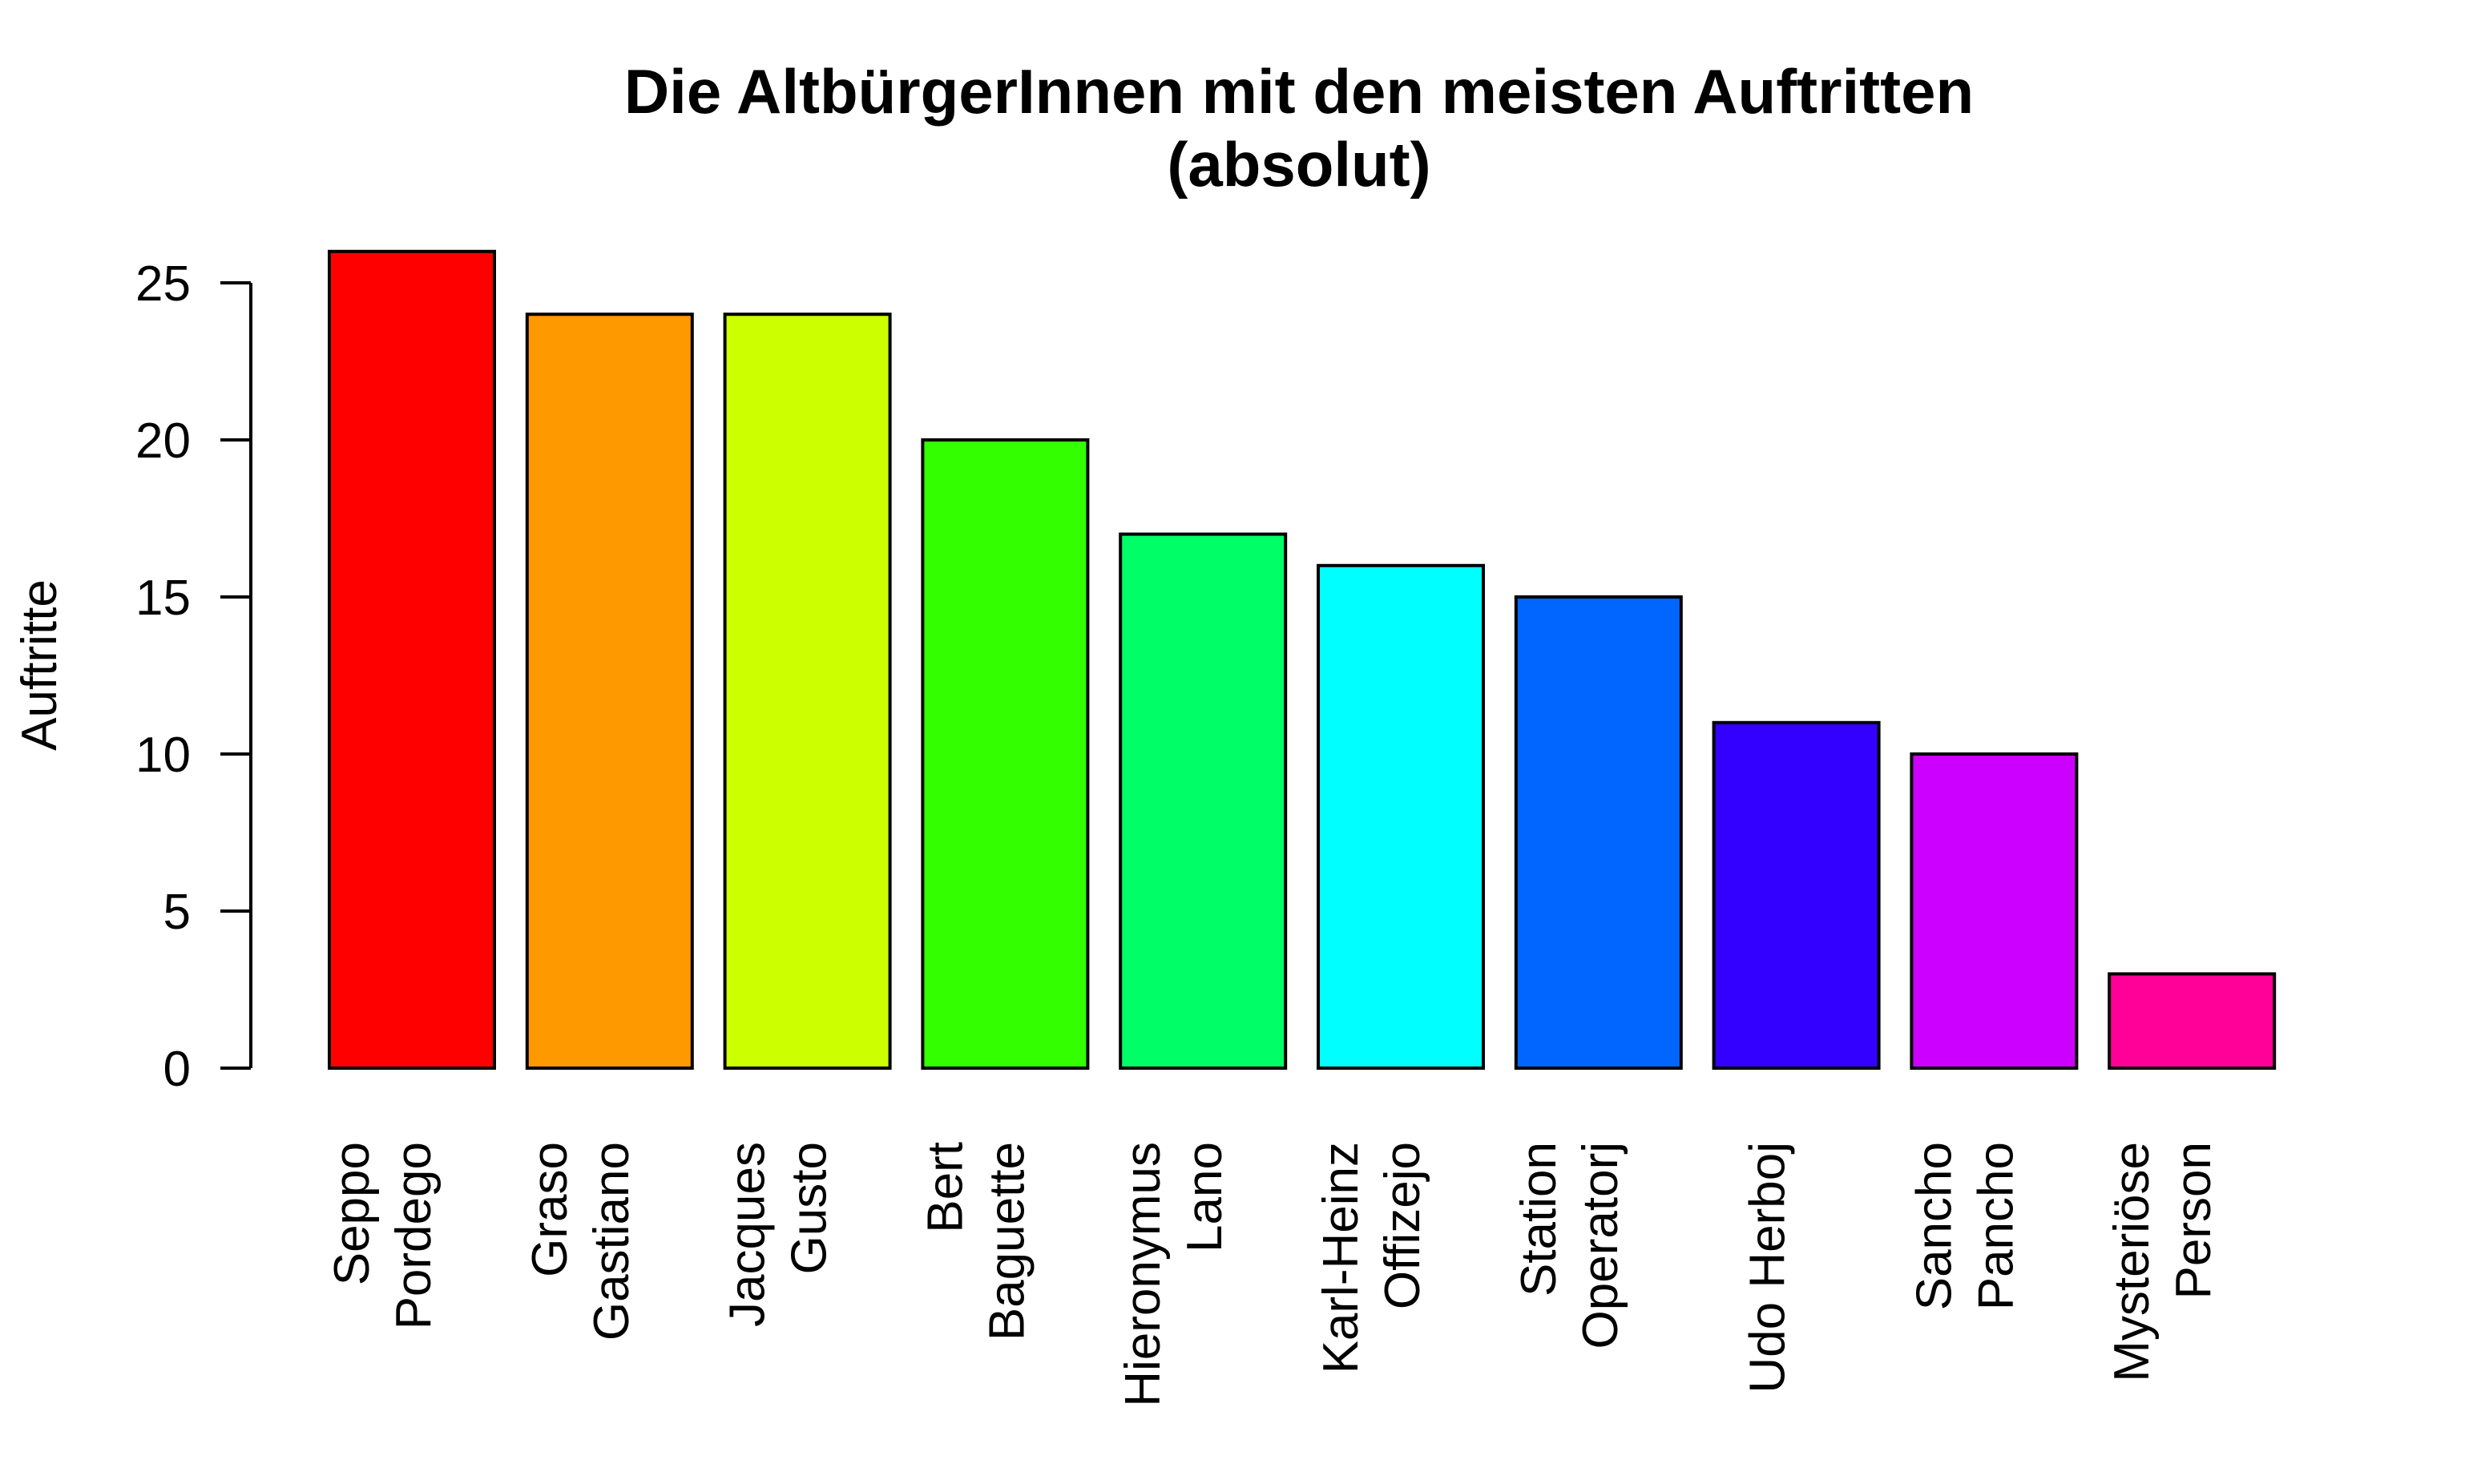 The height and width of the screenshot is (1484, 2481). I want to click on x-tick-label-line: Mysteriöse, so click(2132, 1262).